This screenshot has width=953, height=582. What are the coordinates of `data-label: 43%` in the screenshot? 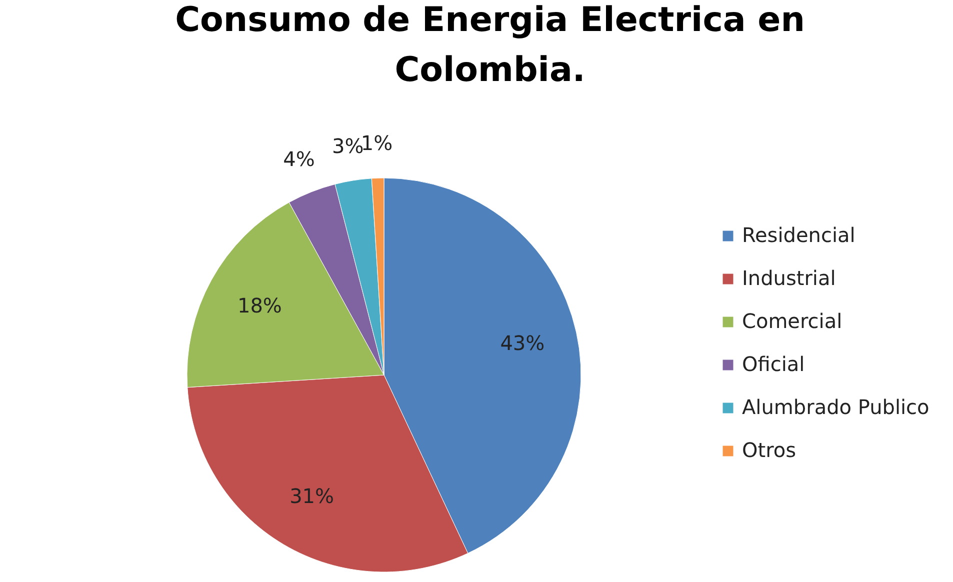 It's located at (522, 343).